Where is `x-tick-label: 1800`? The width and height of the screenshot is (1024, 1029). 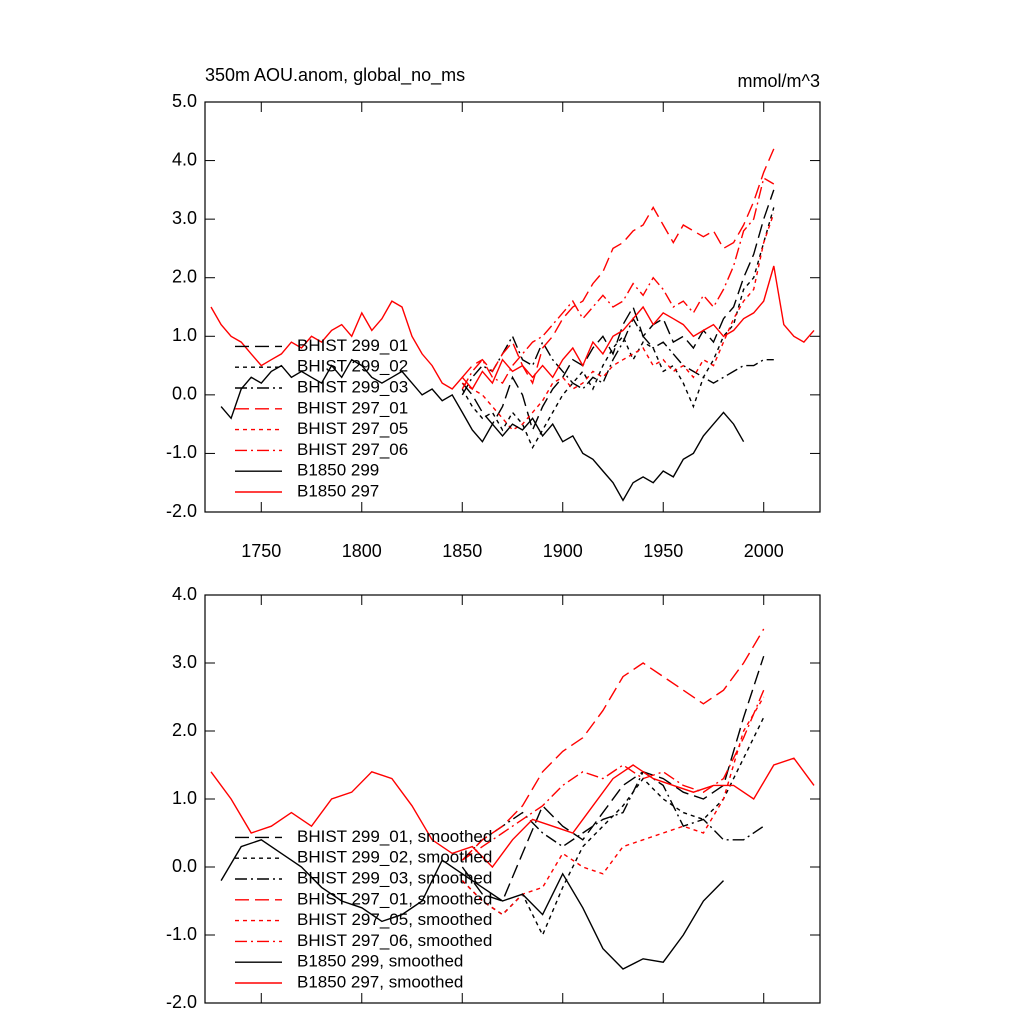 x-tick-label: 1800 is located at coordinates (362, 551).